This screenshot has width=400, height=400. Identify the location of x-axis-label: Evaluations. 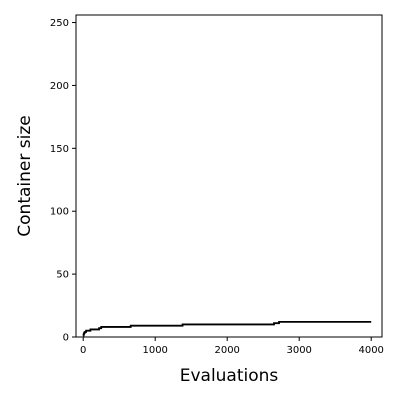
(229, 376).